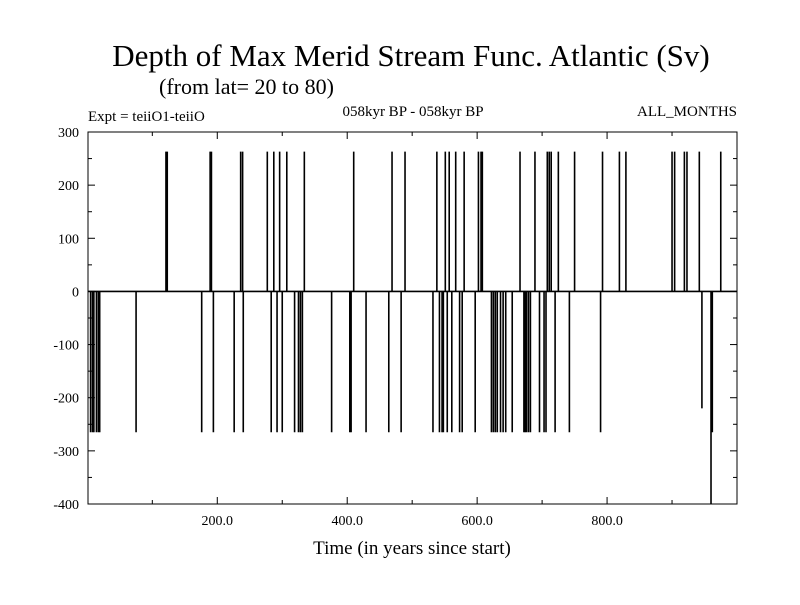 The height and width of the screenshot is (605, 800). What do you see at coordinates (66, 346) in the screenshot?
I see `y-tick-label: -100` at bounding box center [66, 346].